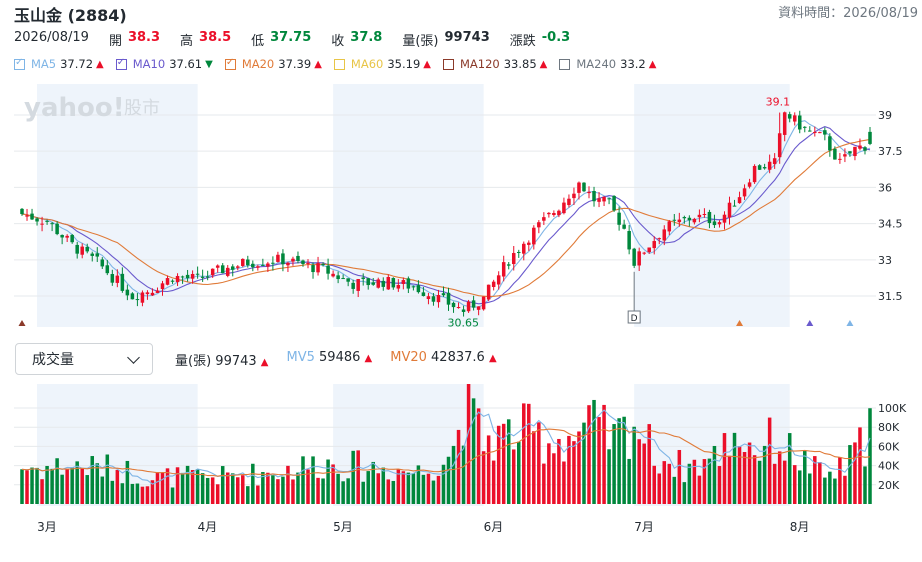 The width and height of the screenshot is (922, 562). Describe the element at coordinates (273, 64) in the screenshot. I see `ma-legend-ma20: MA20 37.39 ▲` at that location.